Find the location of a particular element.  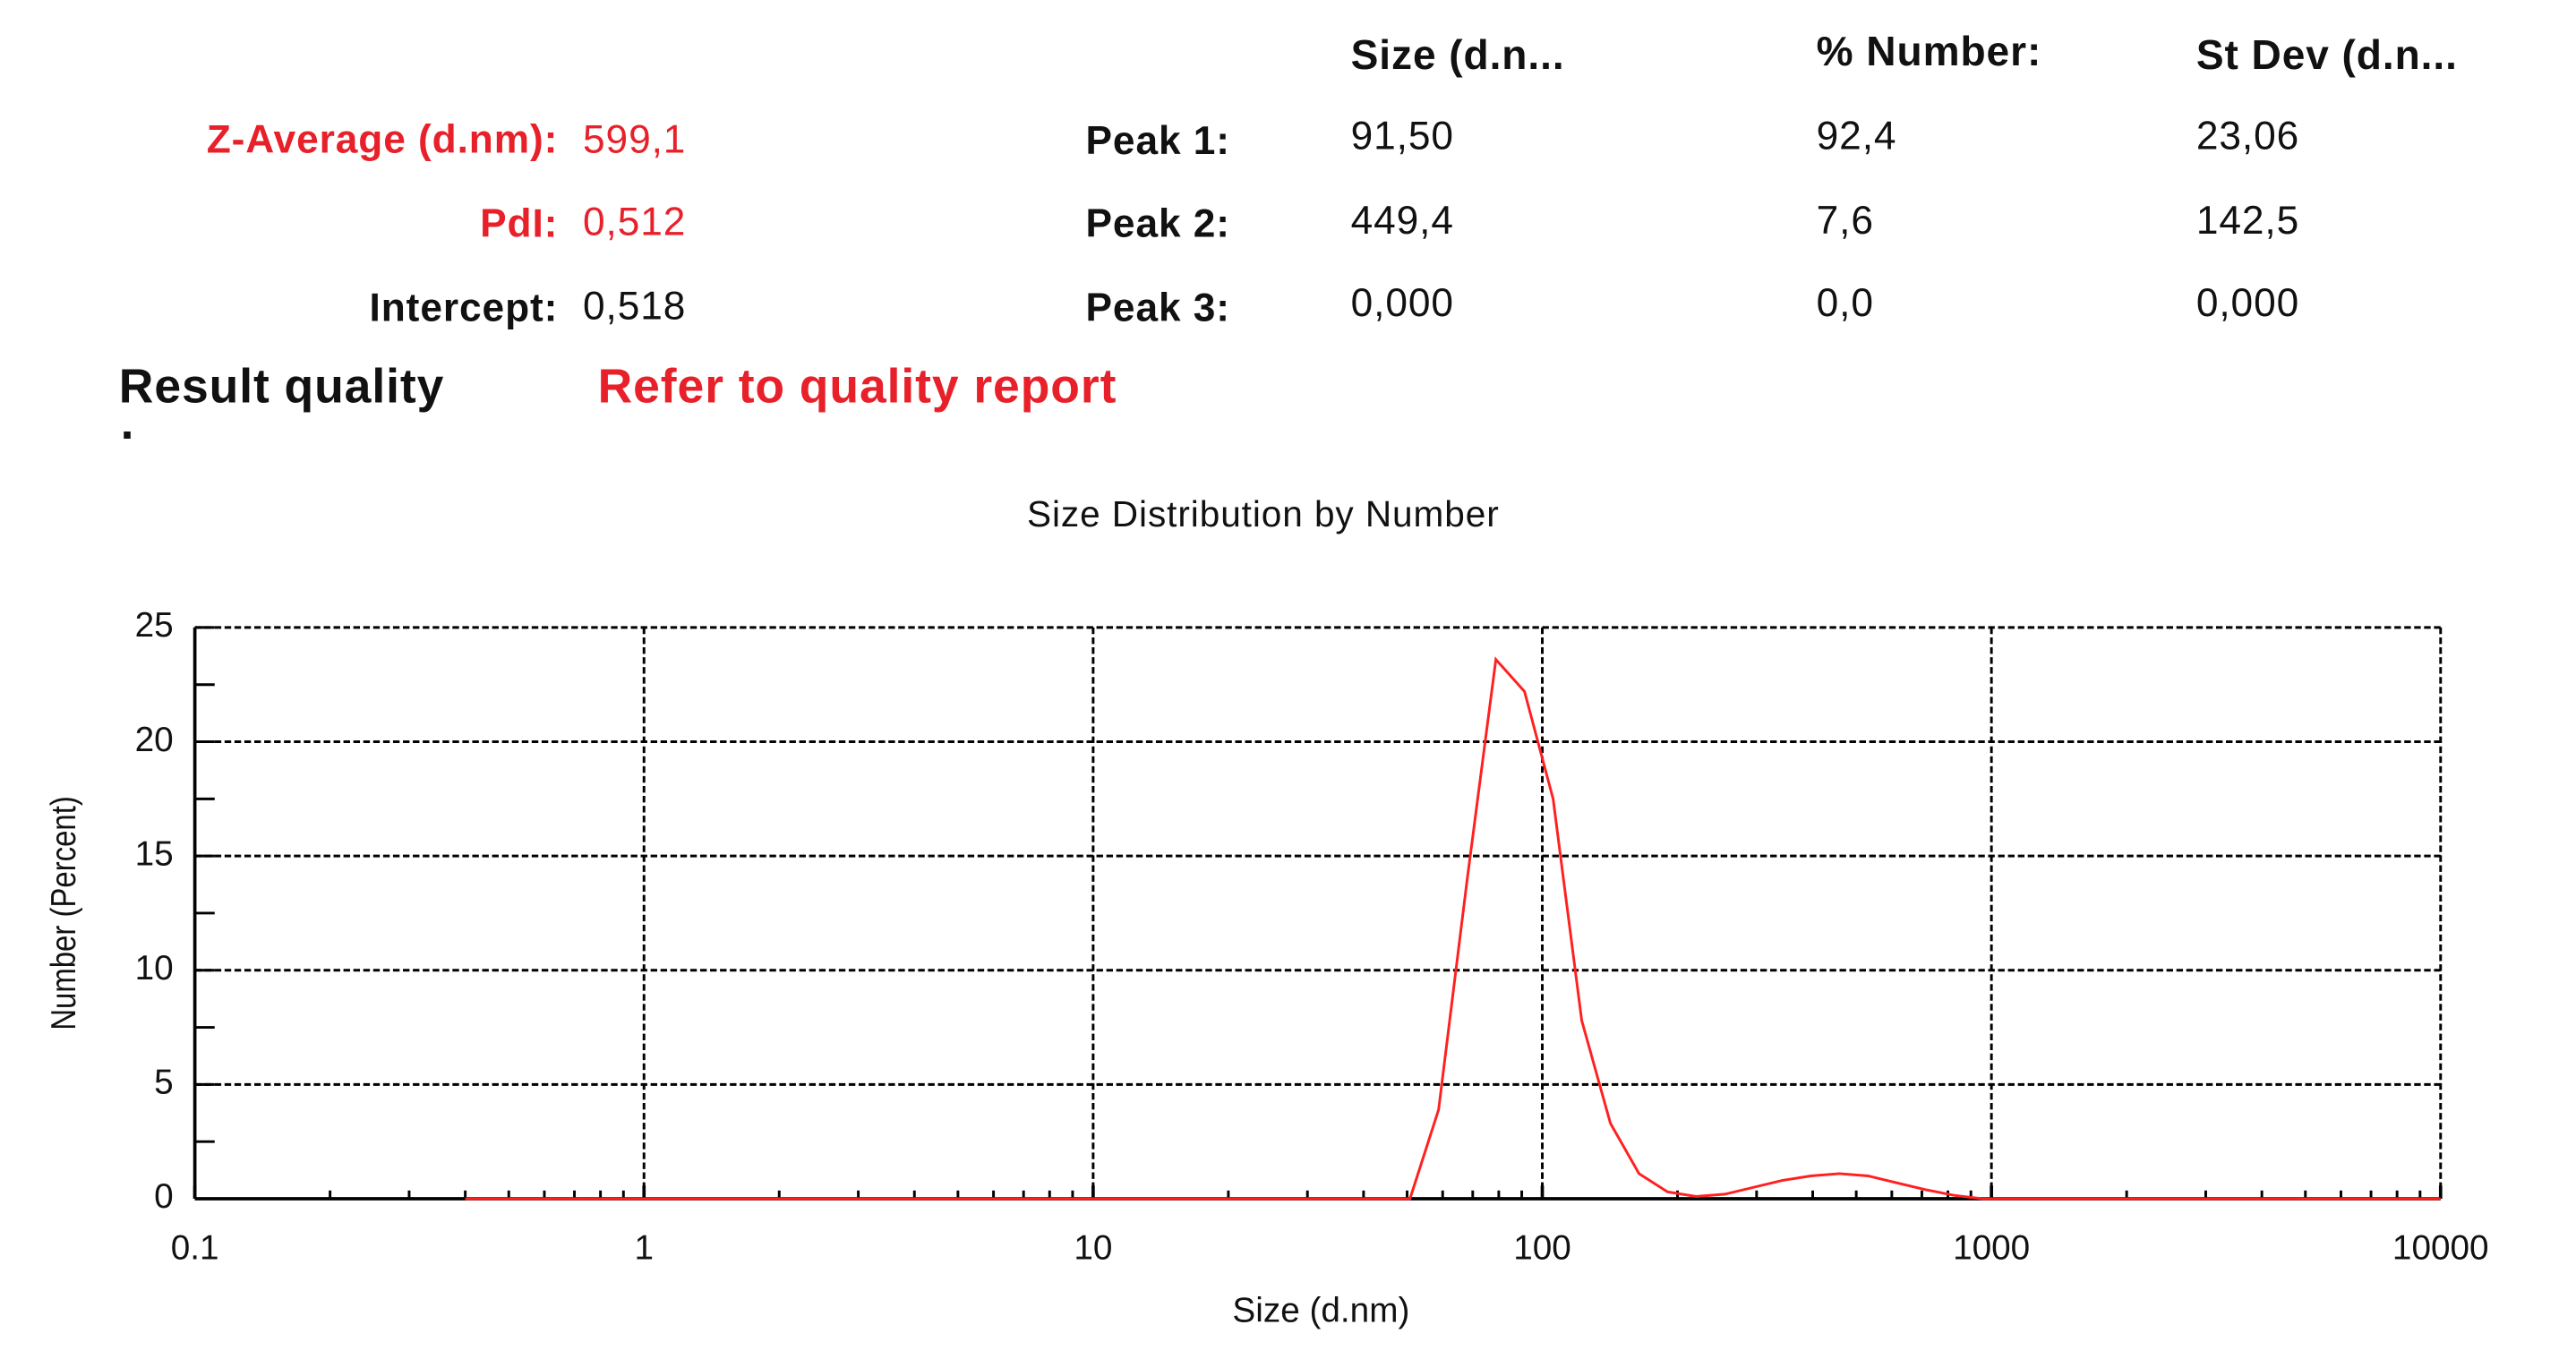

summary-value: 0,512 is located at coordinates (634, 222).